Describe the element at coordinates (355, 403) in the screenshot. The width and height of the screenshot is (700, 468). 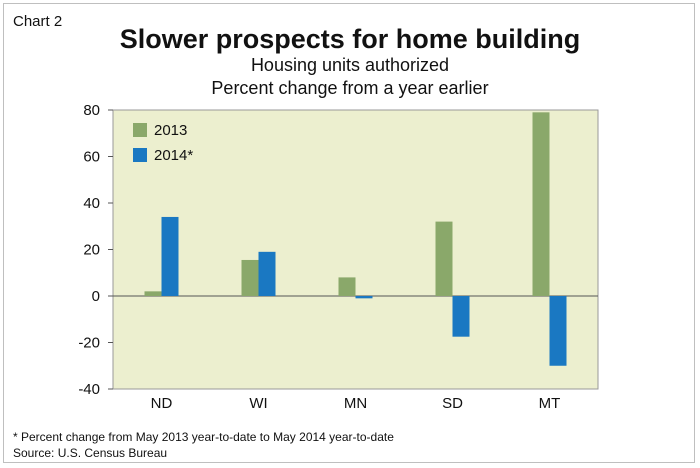
I see `x-tick-label: MN` at that location.